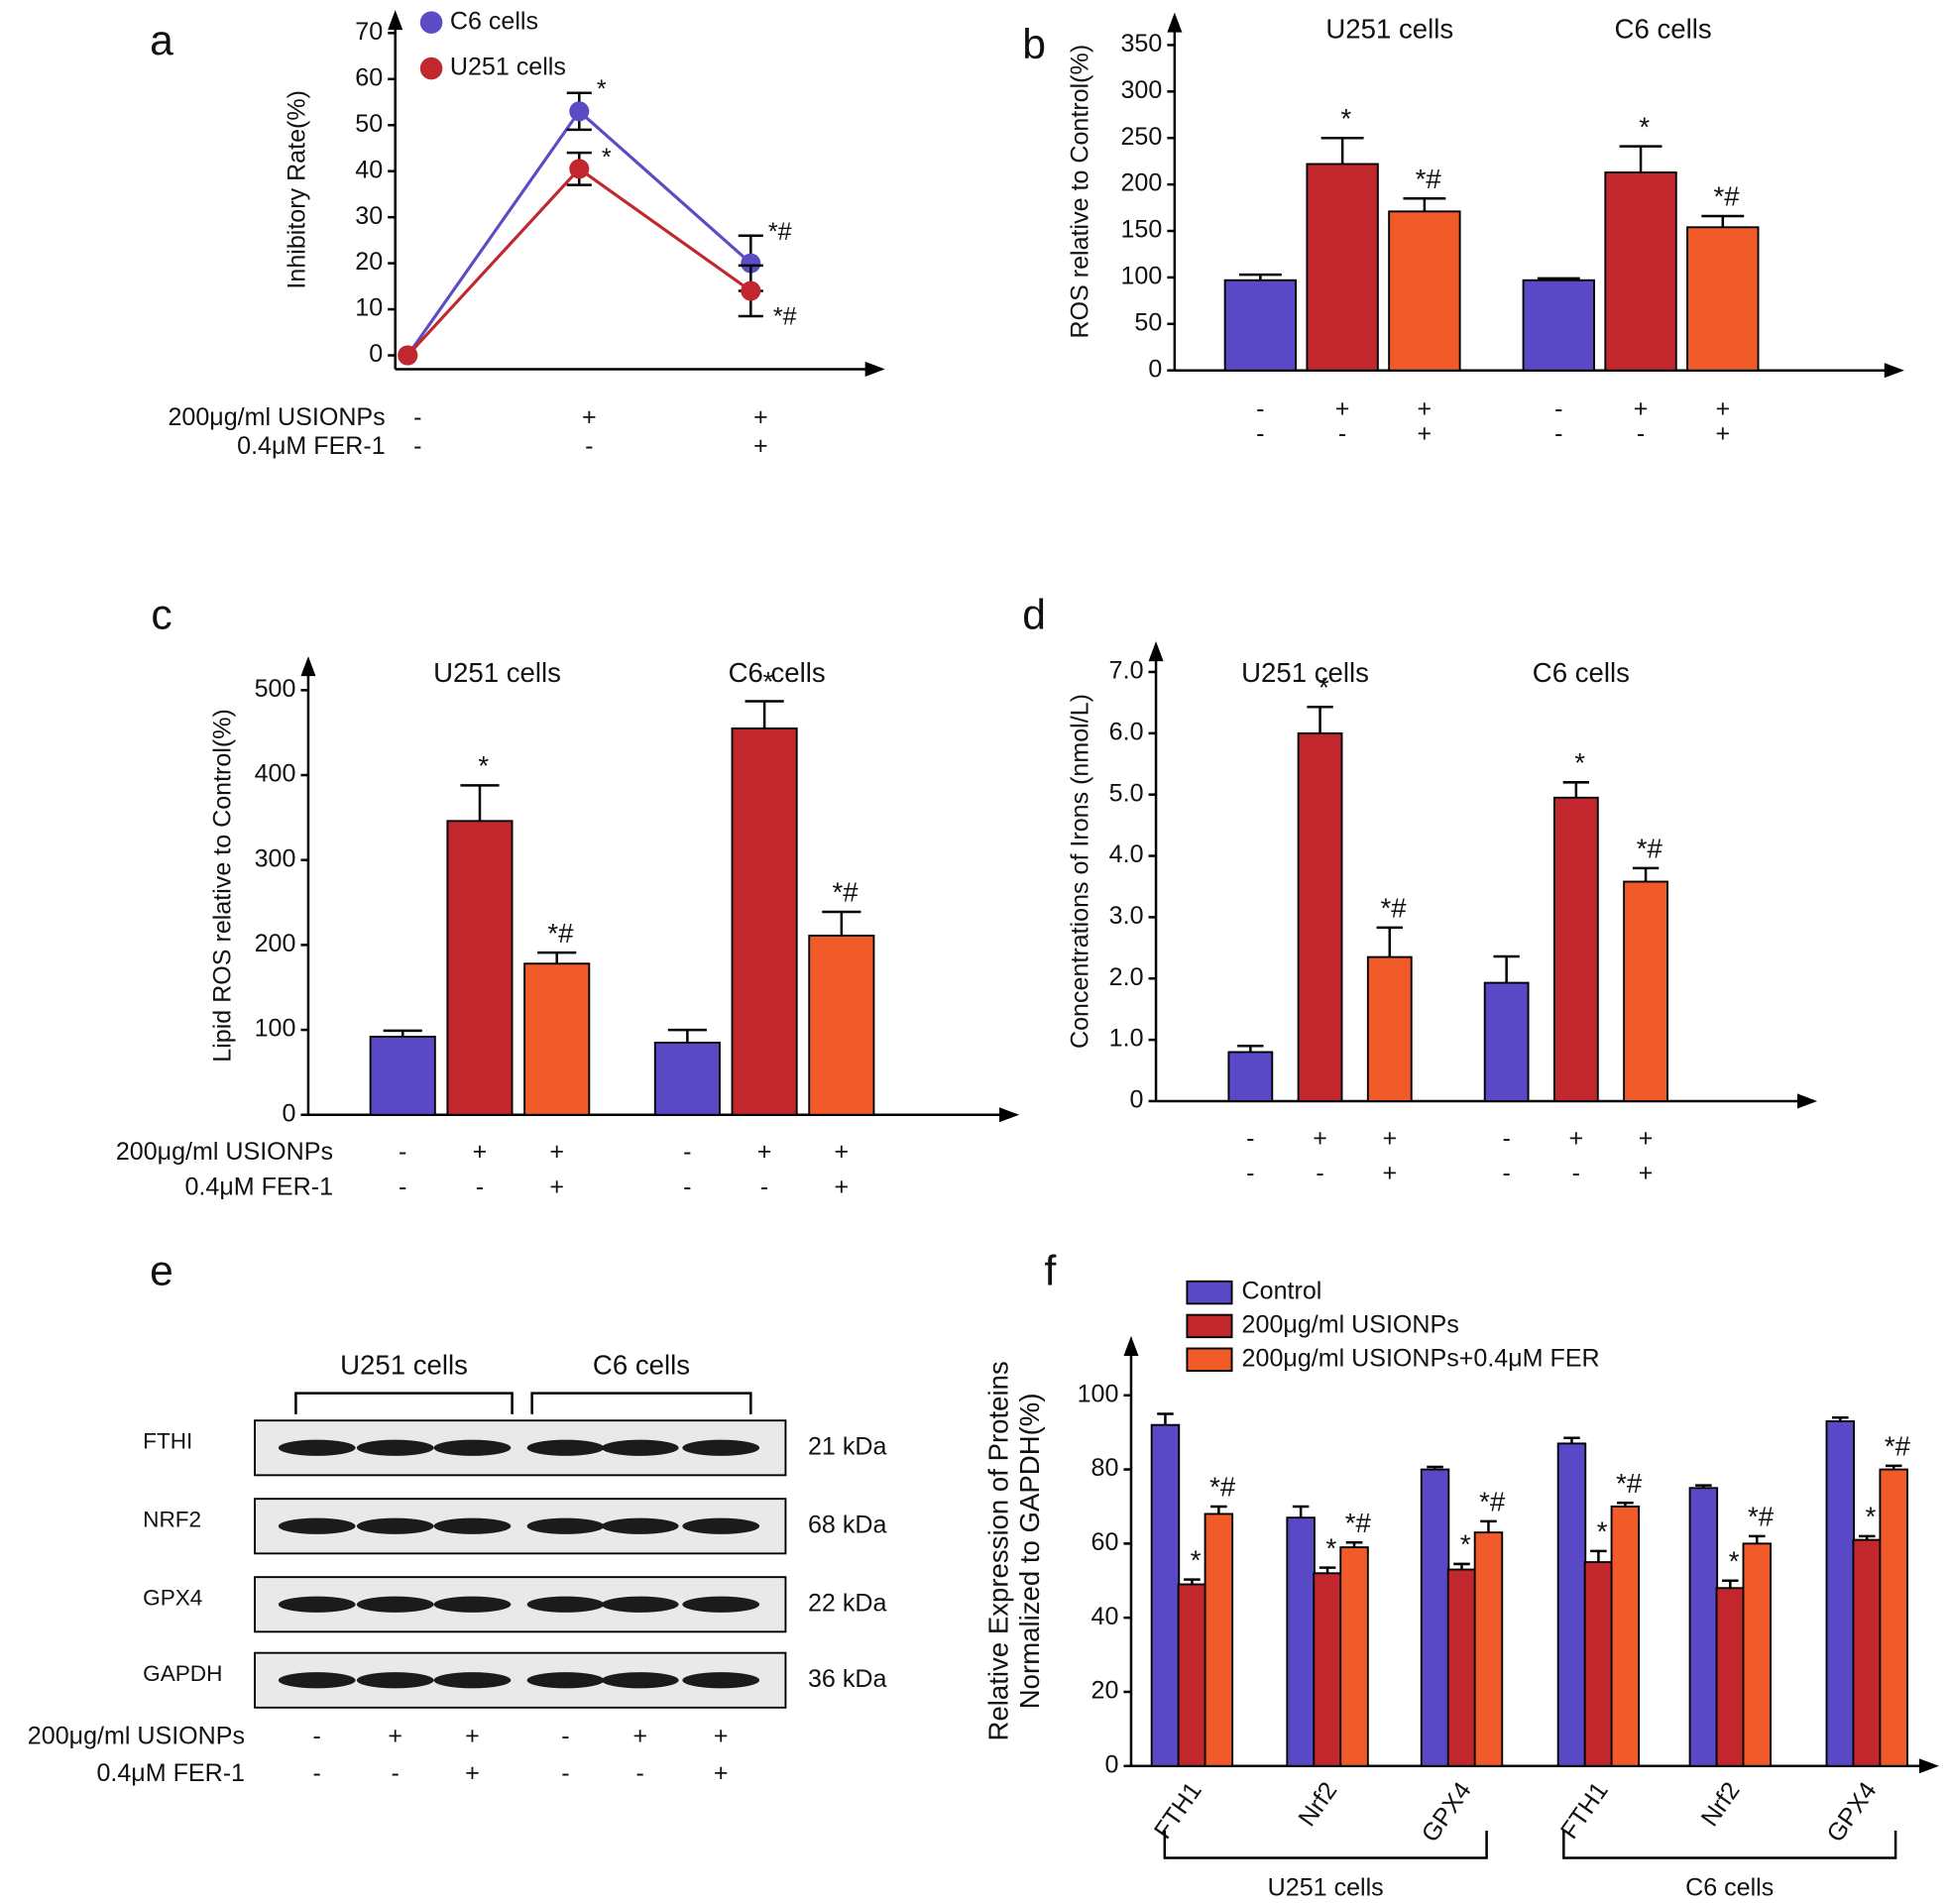 The image size is (1949, 1904). What do you see at coordinates (172, 1520) in the screenshot?
I see `row-name: NRF2` at bounding box center [172, 1520].